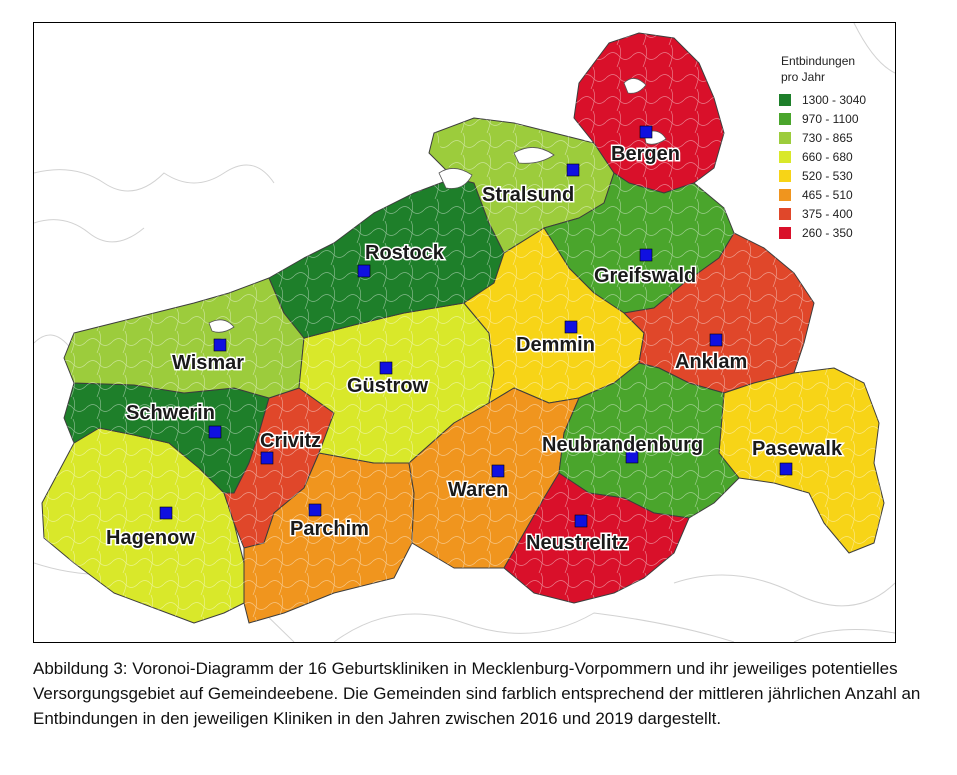 The image size is (957, 775). What do you see at coordinates (208, 363) in the screenshot?
I see `clinic-label: Wismar` at bounding box center [208, 363].